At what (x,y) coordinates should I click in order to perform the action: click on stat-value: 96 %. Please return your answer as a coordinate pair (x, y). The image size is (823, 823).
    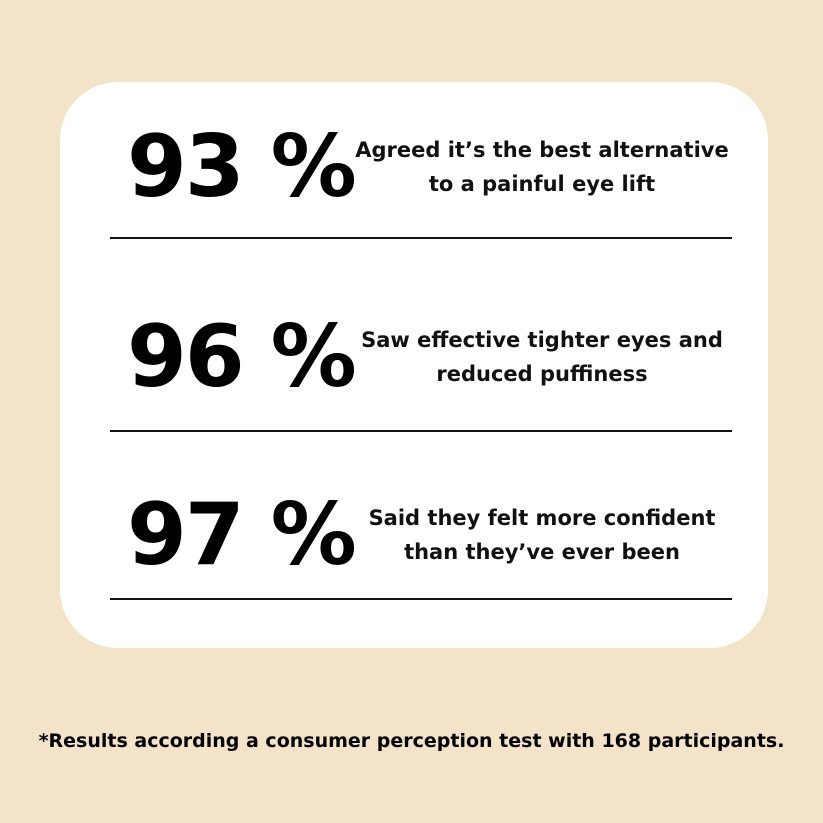
    Looking at the image, I should click on (242, 357).